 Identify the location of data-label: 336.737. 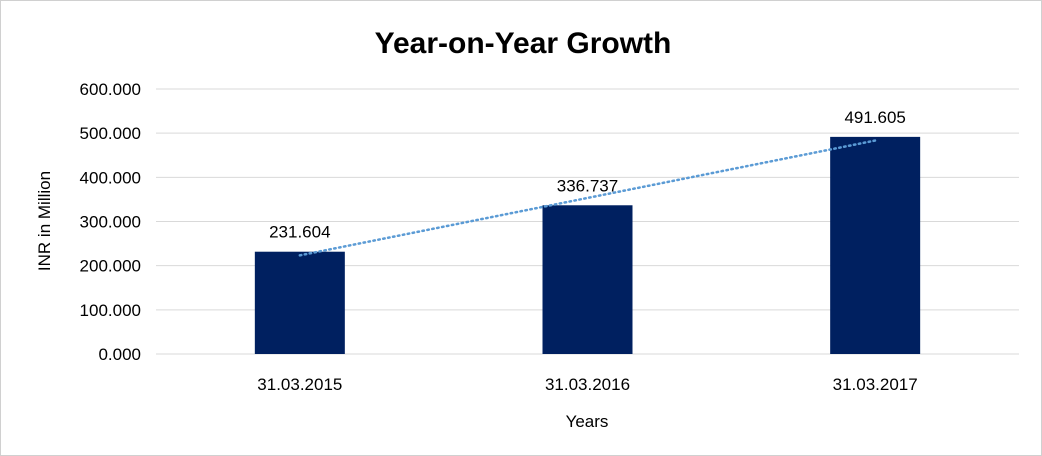
(587, 185).